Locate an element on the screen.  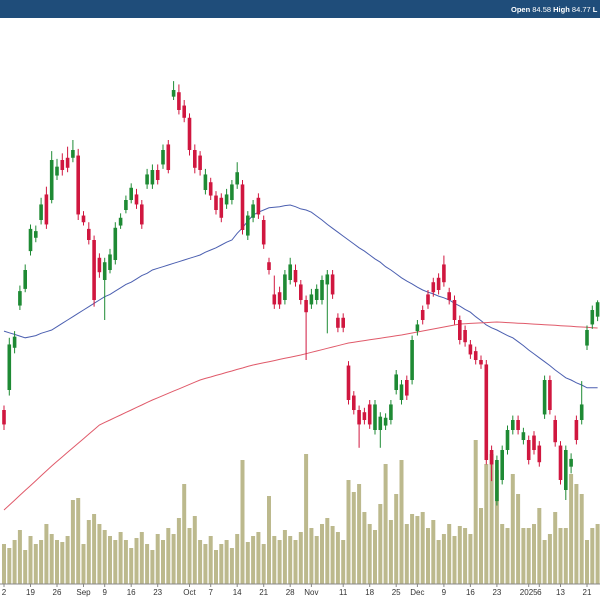
x-tick-label: 16 is located at coordinates (131, 592).